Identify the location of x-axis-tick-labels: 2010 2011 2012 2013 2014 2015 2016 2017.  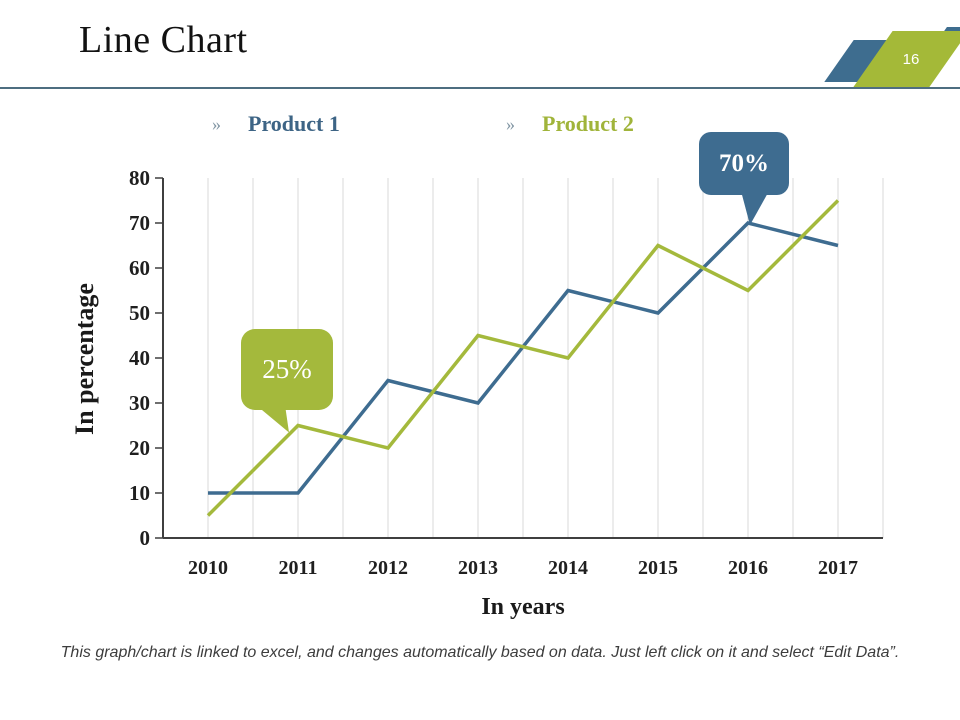
(480, 571).